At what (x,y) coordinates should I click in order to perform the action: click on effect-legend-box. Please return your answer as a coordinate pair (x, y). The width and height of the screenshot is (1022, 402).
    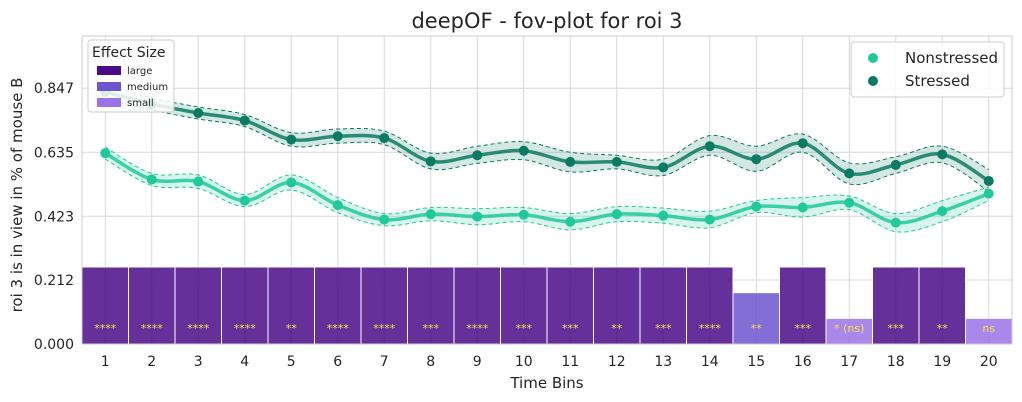
    Looking at the image, I should click on (131, 76).